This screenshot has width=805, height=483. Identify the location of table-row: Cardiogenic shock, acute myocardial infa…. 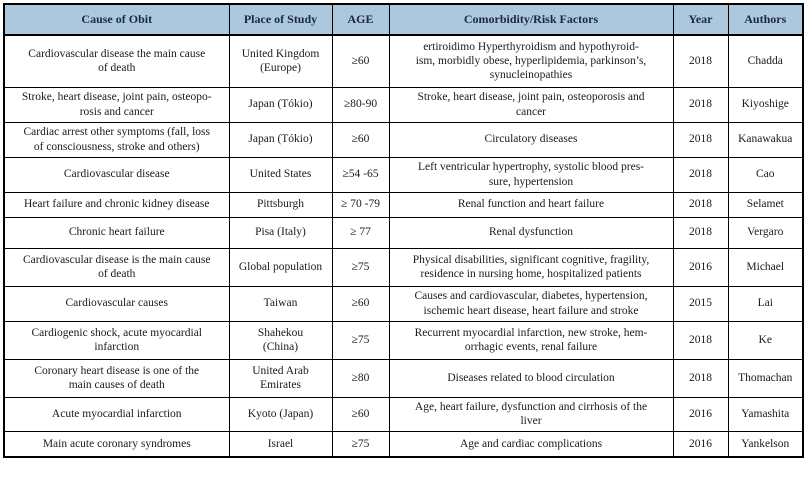
(403, 340).